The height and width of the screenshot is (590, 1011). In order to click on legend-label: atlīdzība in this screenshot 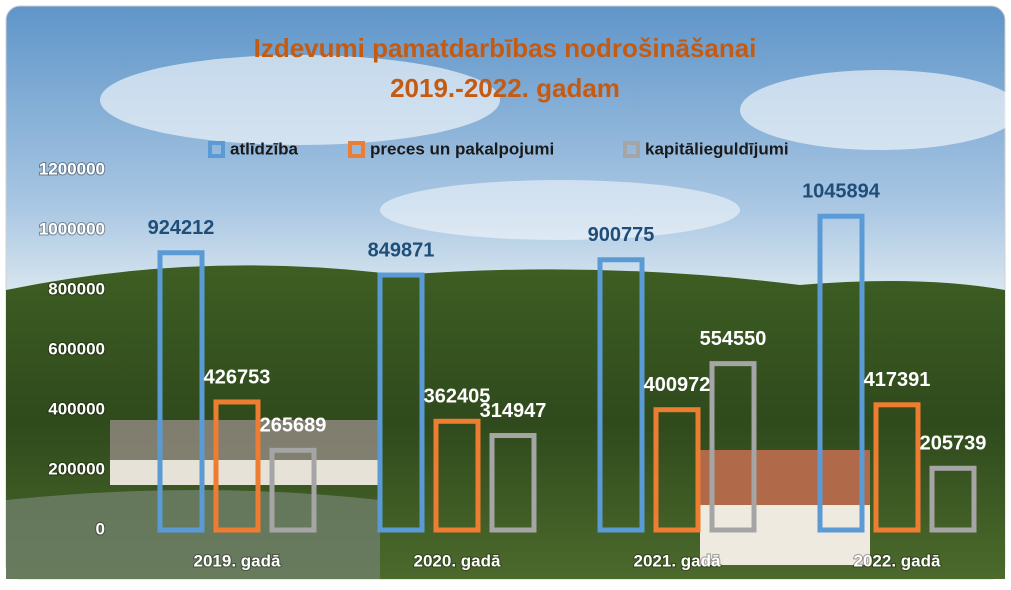, I will do `click(264, 148)`.